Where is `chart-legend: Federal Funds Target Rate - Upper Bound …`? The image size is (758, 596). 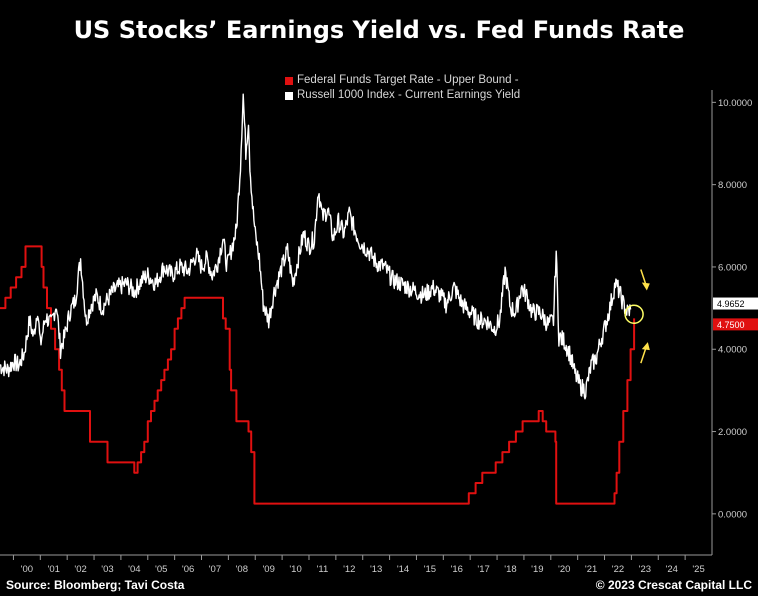
chart-legend: Federal Funds Target Rate - Upper Bound … is located at coordinates (402, 88).